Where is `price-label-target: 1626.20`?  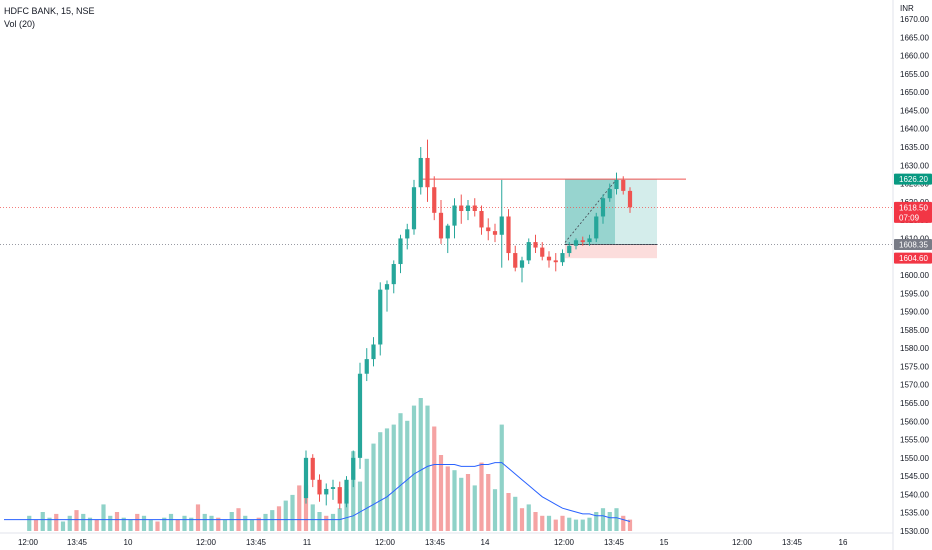
price-label-target: 1626.20 is located at coordinates (913, 179).